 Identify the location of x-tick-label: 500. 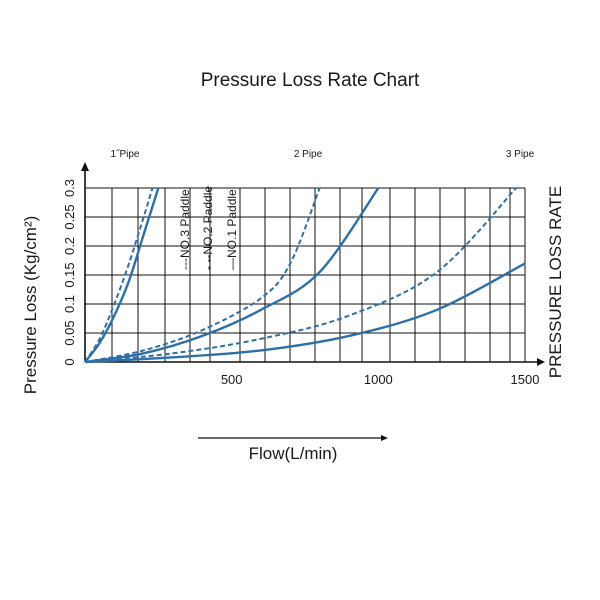
(232, 379).